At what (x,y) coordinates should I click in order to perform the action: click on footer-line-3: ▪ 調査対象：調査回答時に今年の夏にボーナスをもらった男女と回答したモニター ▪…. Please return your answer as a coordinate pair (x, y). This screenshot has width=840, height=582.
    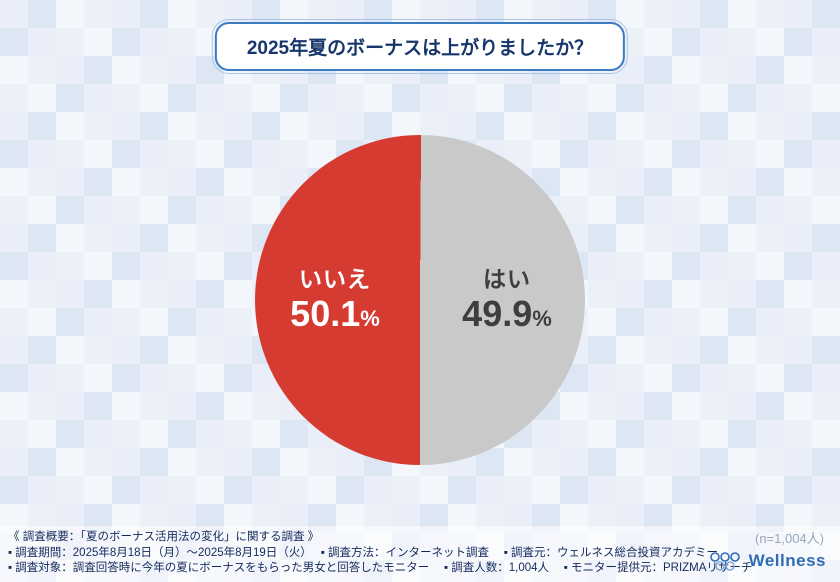
    Looking at the image, I should click on (380, 567).